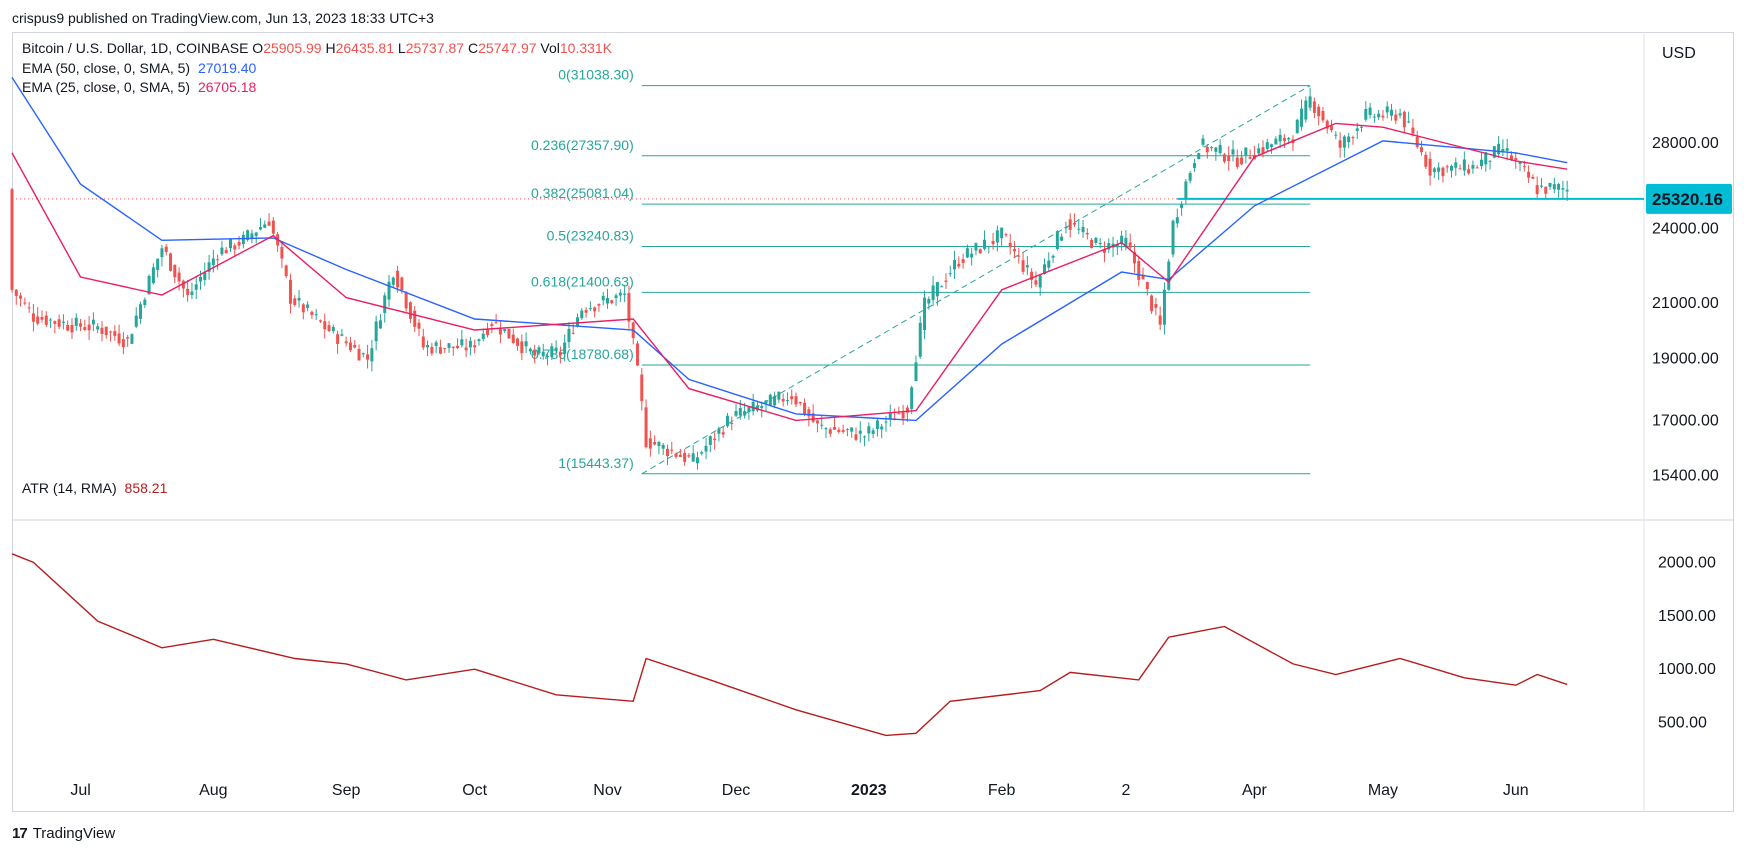  I want to click on ema25-label: EMA (25, close, 0, SMA, 5), so click(106, 87).